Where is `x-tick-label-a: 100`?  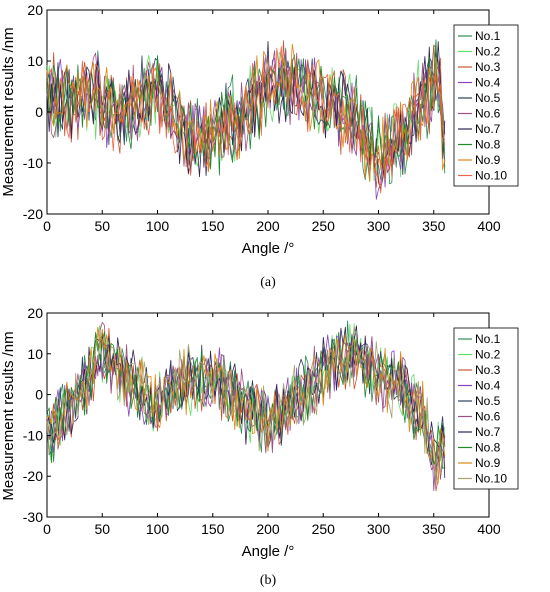
x-tick-label-a: 100 is located at coordinates (158, 226).